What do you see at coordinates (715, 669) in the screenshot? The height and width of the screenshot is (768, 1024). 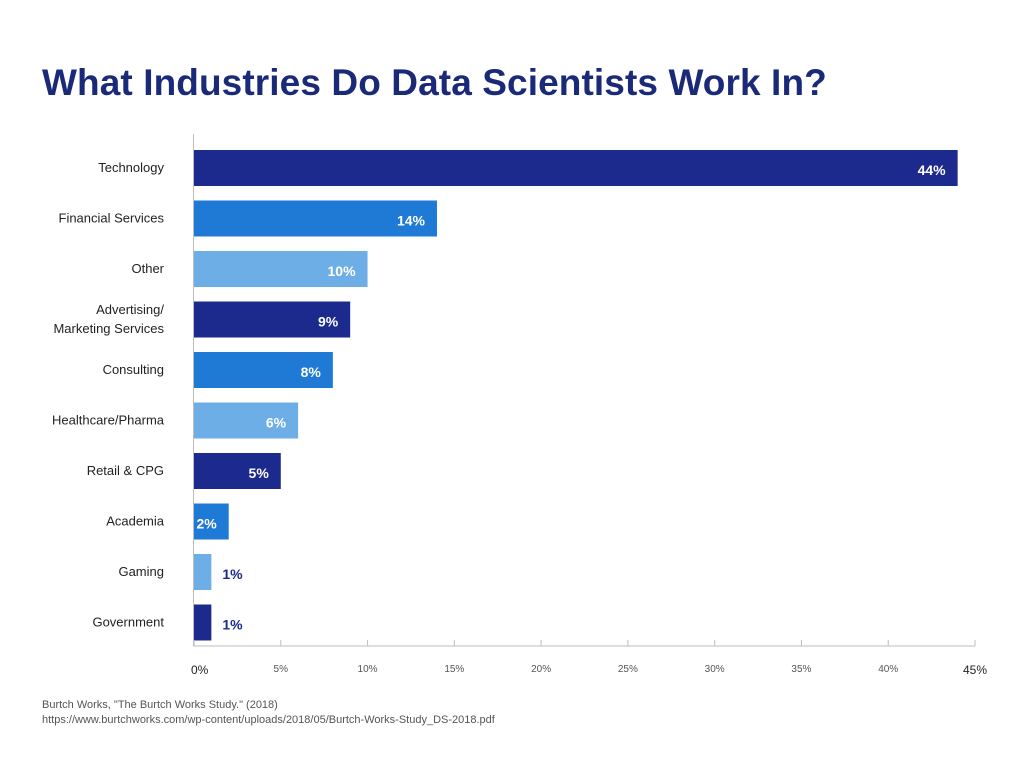 I see `x-tick-label: 30%` at bounding box center [715, 669].